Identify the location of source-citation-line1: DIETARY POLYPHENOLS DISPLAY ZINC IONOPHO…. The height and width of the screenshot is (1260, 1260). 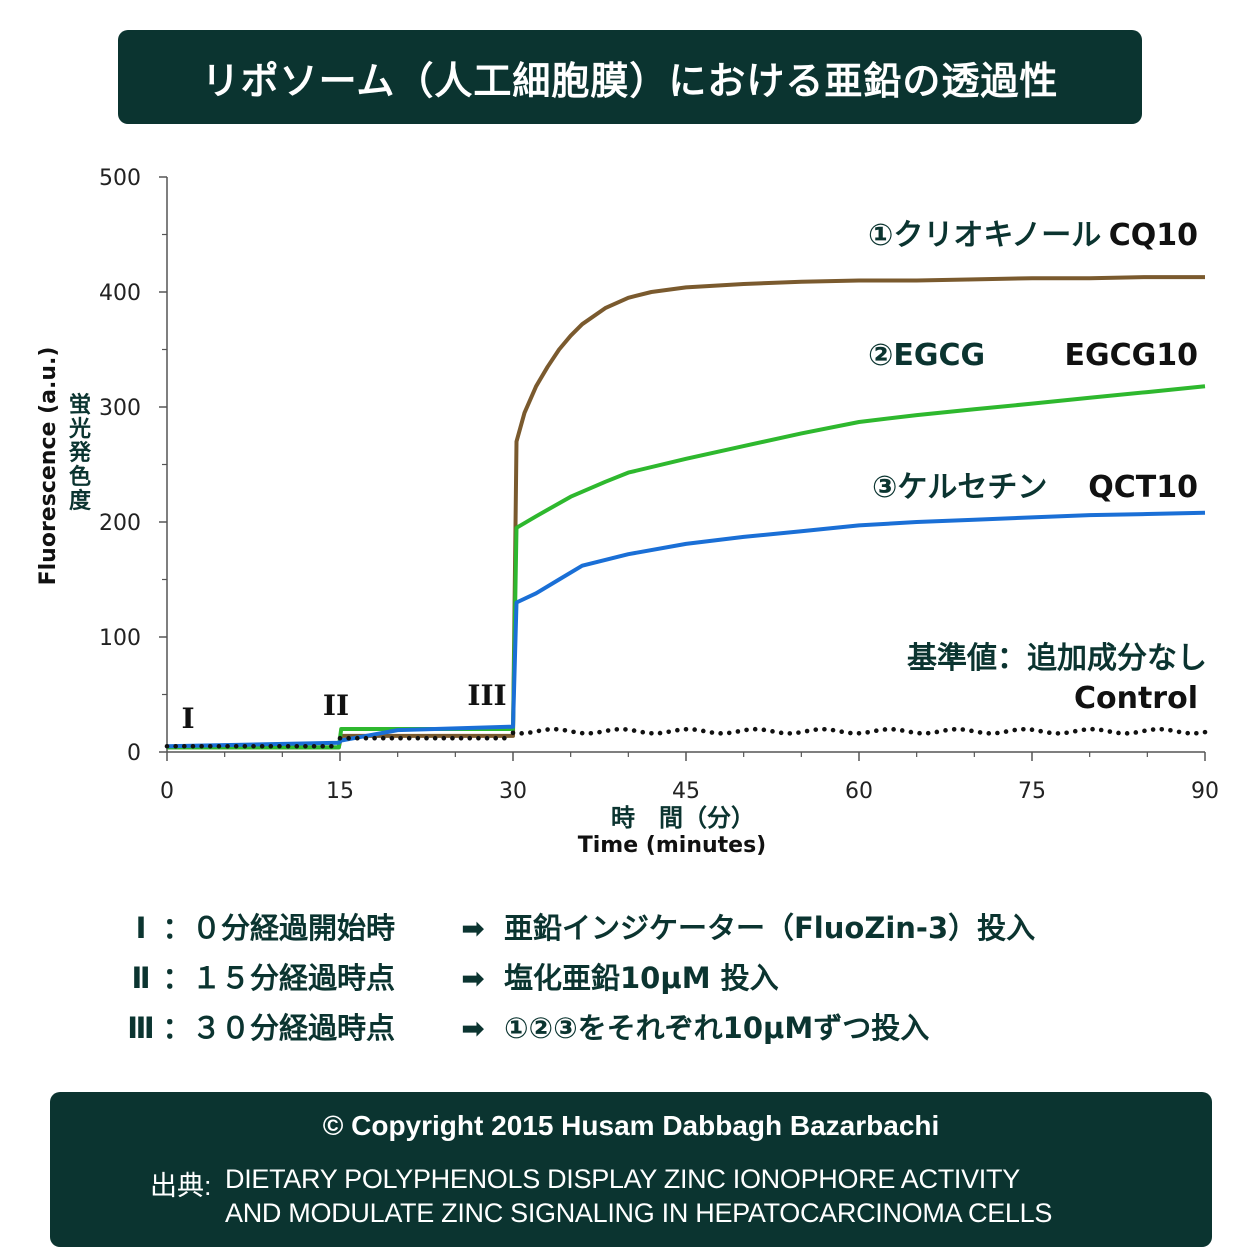
(622, 1179).